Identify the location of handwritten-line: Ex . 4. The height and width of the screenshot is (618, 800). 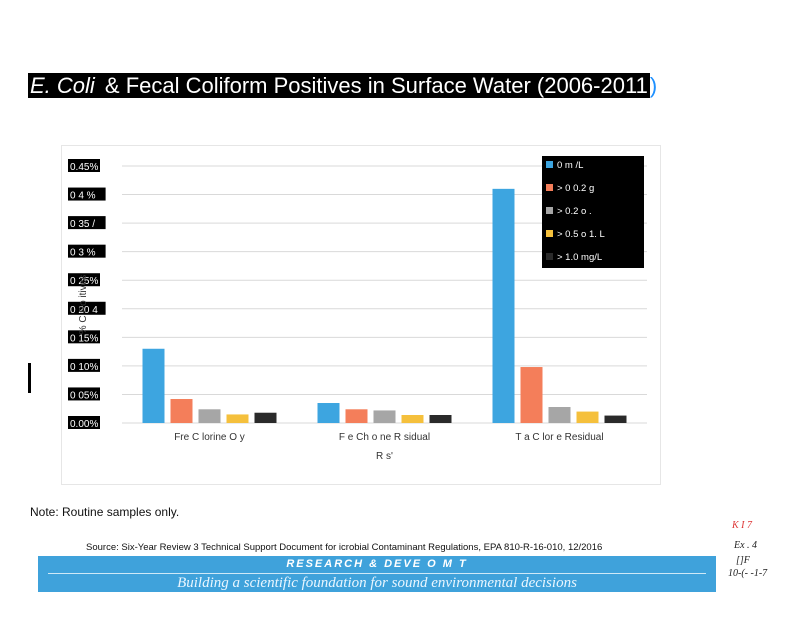
(746, 545).